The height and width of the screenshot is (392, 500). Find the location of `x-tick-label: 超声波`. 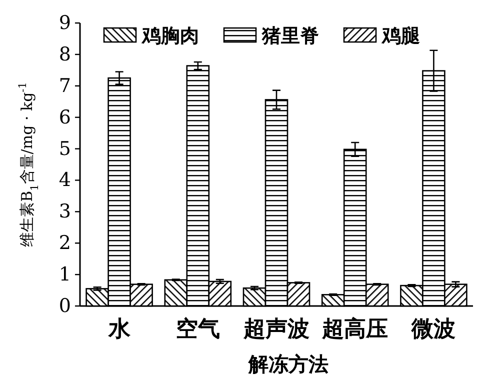

x-tick-label: 超声波 is located at coordinates (276, 329).